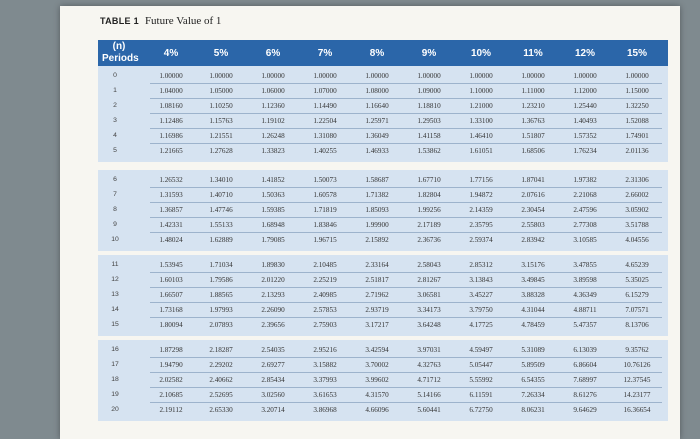  I want to click on factor-cell: 1.60103, so click(171, 280).